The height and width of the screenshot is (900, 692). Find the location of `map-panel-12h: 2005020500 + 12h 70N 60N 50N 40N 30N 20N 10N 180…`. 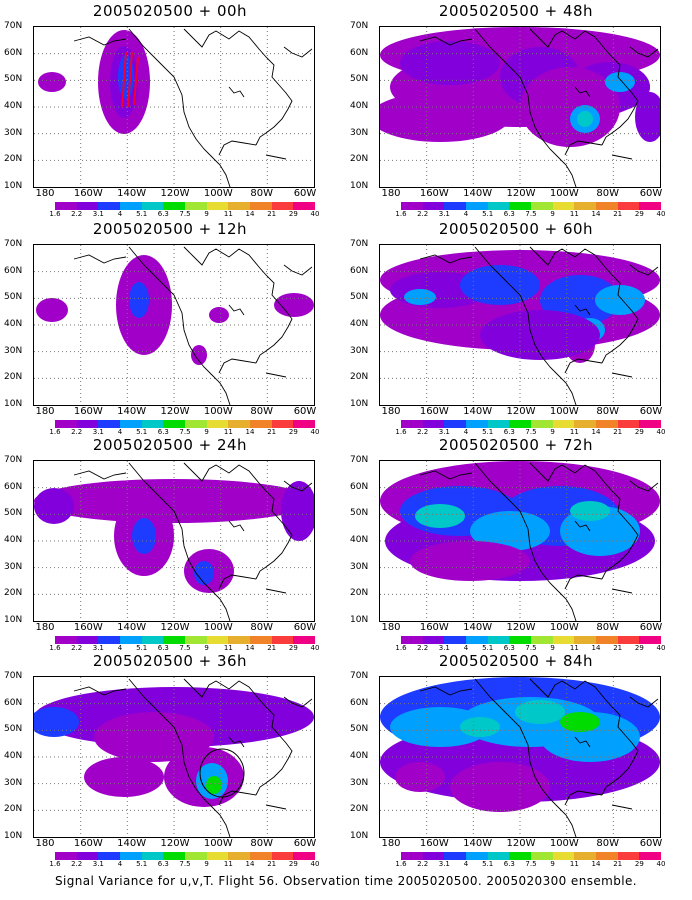

map-panel-12h: 2005020500 + 12h 70N 60N 50N 40N 30N 20N 10N 180… is located at coordinates (170, 327).